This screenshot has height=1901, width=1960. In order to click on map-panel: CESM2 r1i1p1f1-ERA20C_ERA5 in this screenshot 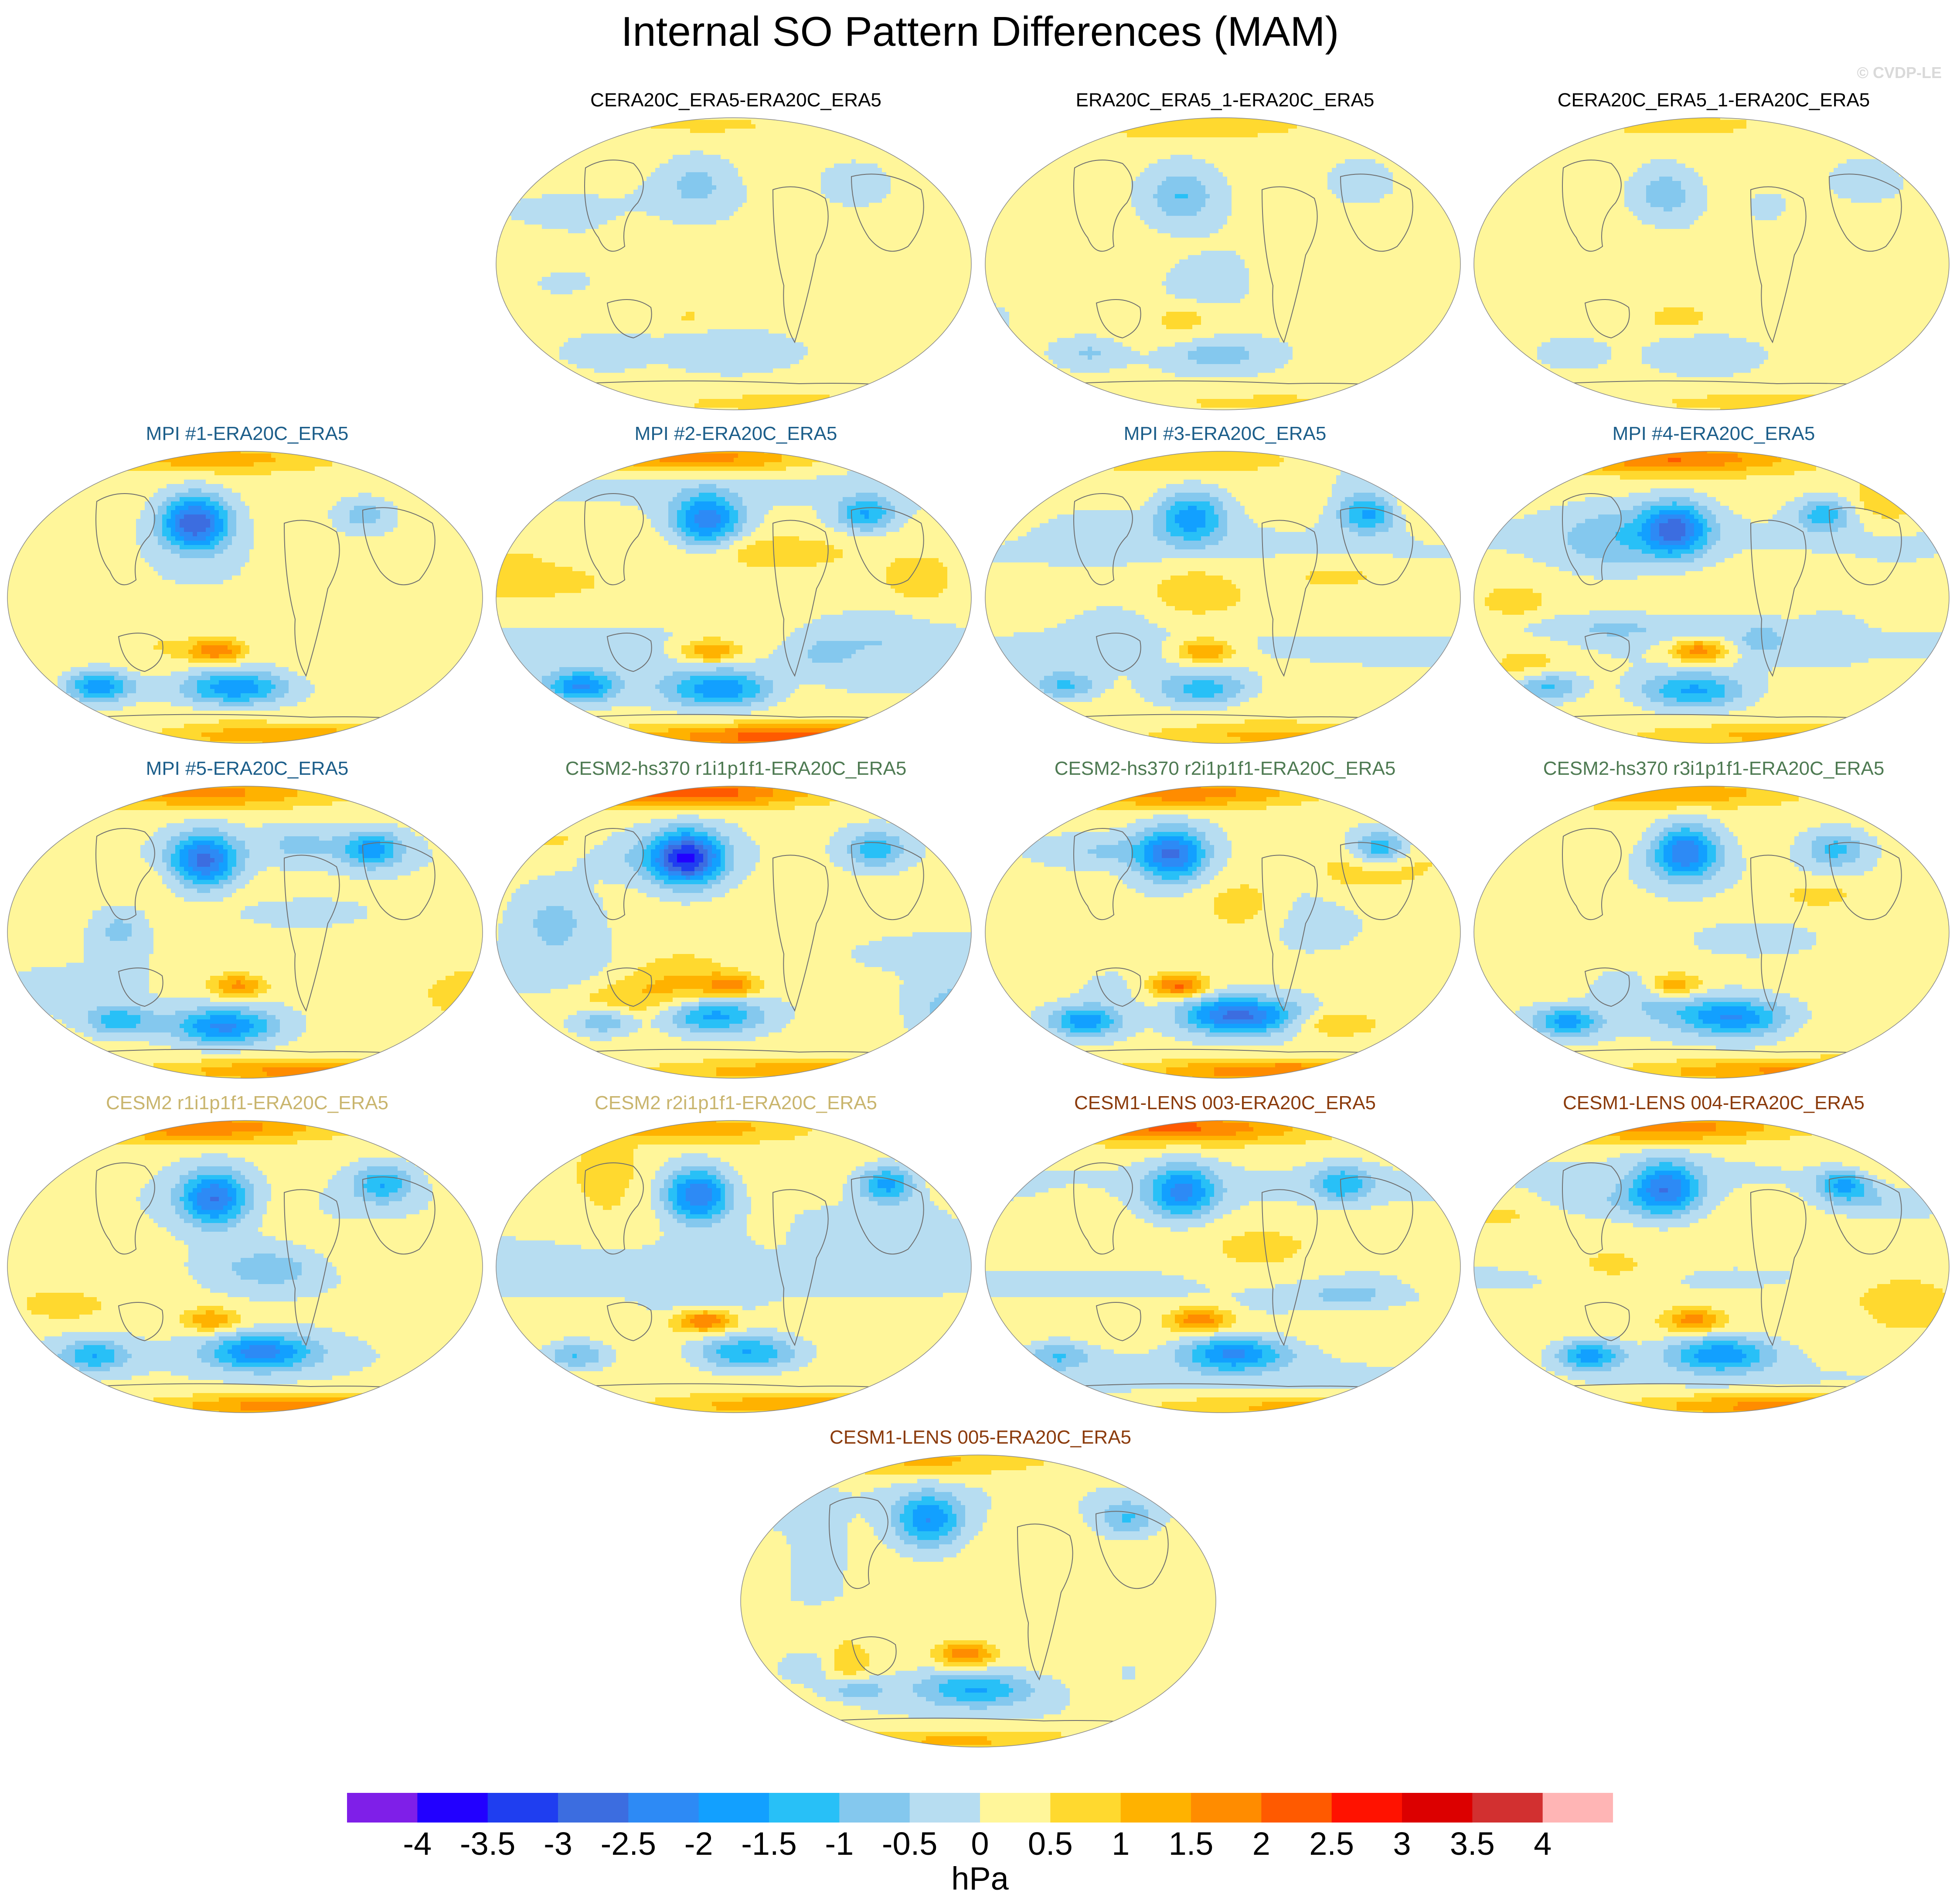, I will do `click(247, 1258)`.